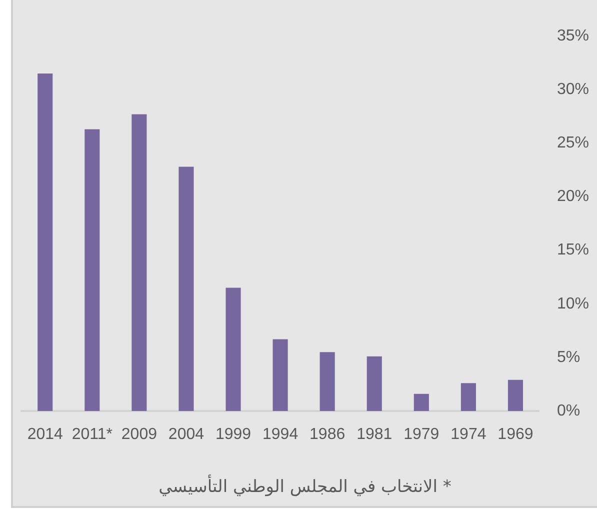 The height and width of the screenshot is (510, 597). Describe the element at coordinates (568, 357) in the screenshot. I see `y-tick-label: 5%` at that location.